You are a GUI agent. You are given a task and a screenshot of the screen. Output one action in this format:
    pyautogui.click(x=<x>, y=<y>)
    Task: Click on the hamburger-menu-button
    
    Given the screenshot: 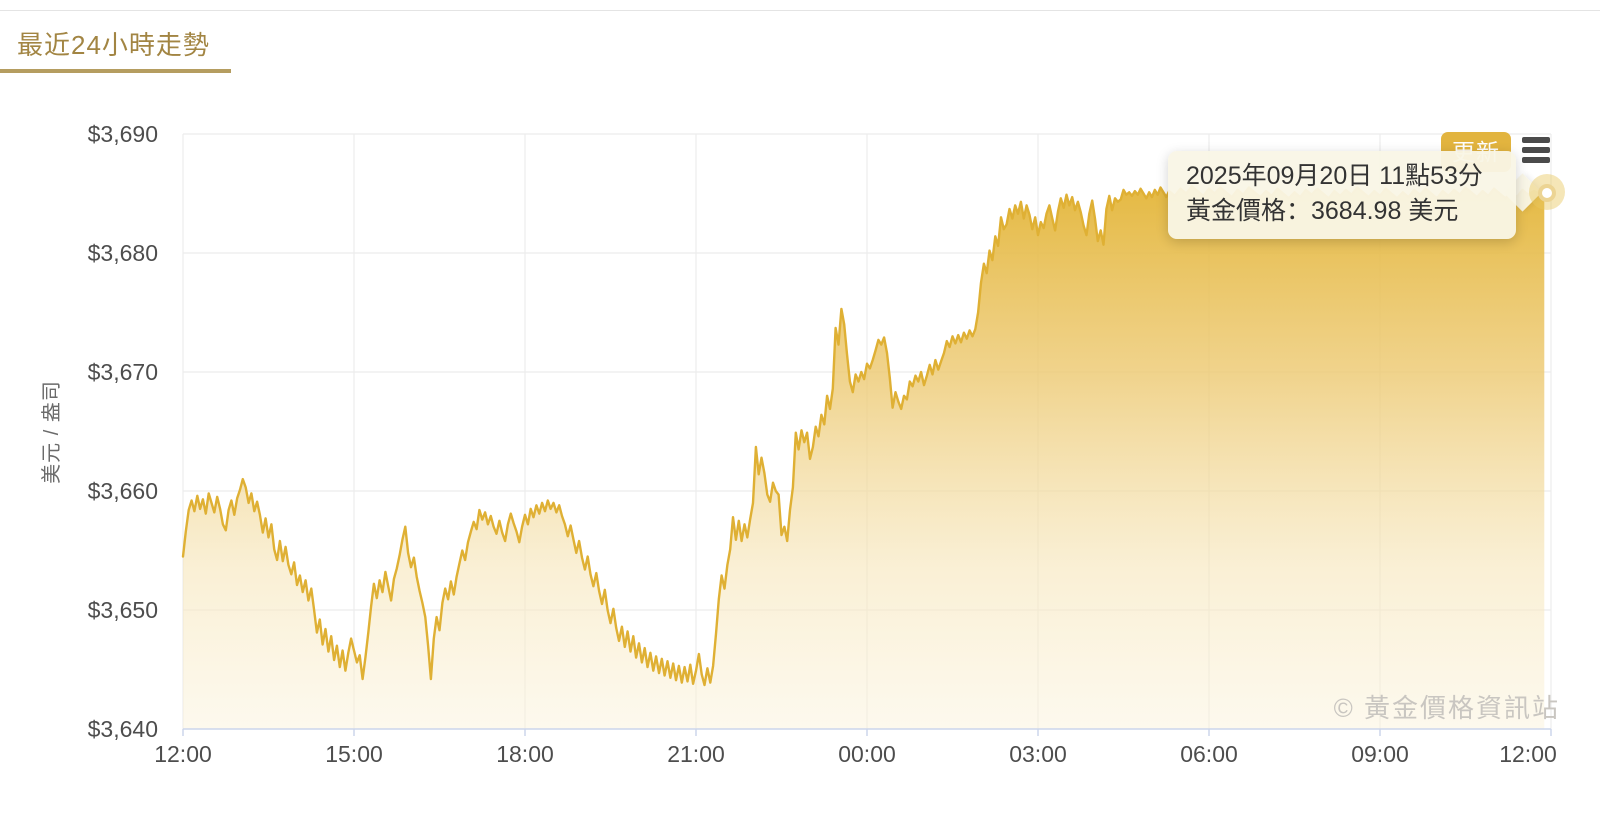 What is the action you would take?
    pyautogui.click(x=1536, y=150)
    